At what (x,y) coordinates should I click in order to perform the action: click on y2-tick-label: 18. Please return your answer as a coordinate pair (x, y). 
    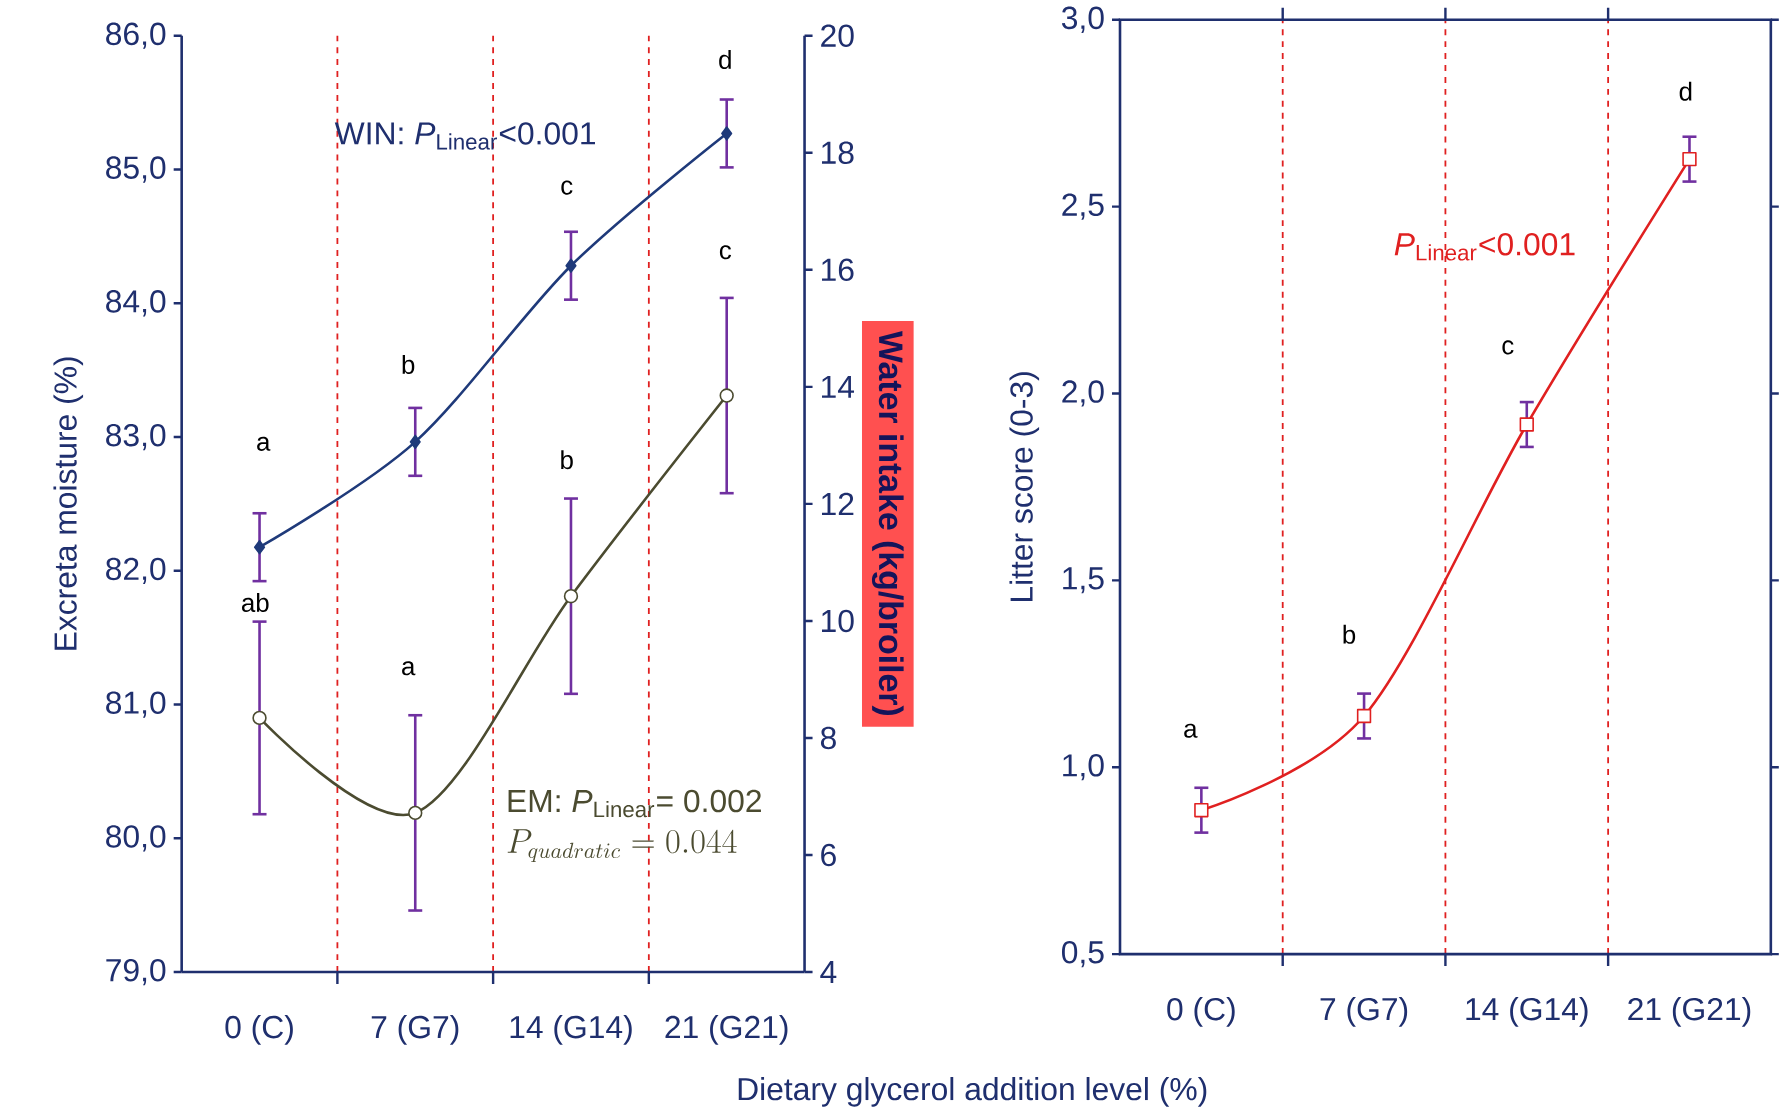
    Looking at the image, I should click on (838, 152).